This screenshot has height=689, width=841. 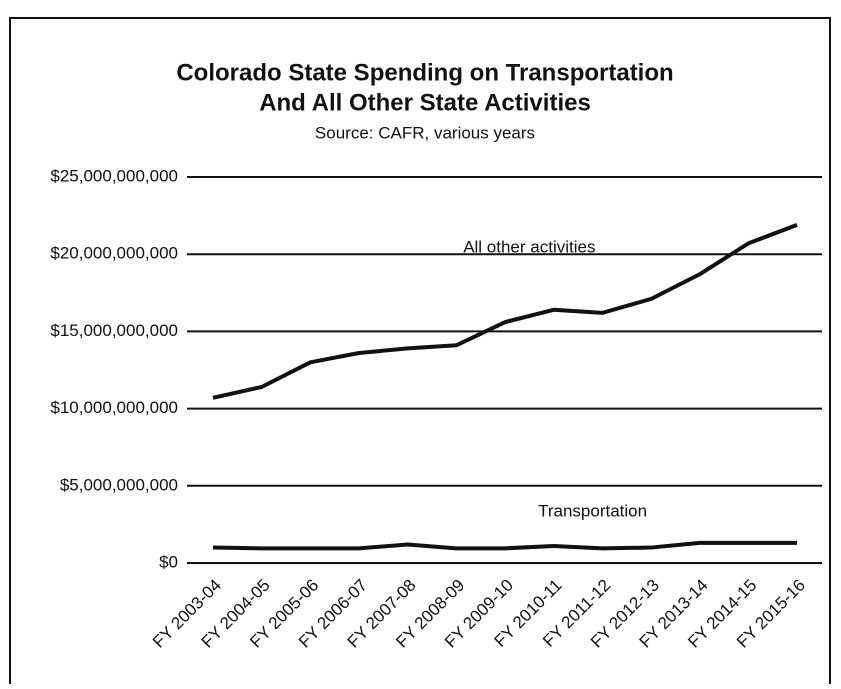 I want to click on chart-subtitle: Source: CAFR, various years, so click(x=425, y=132).